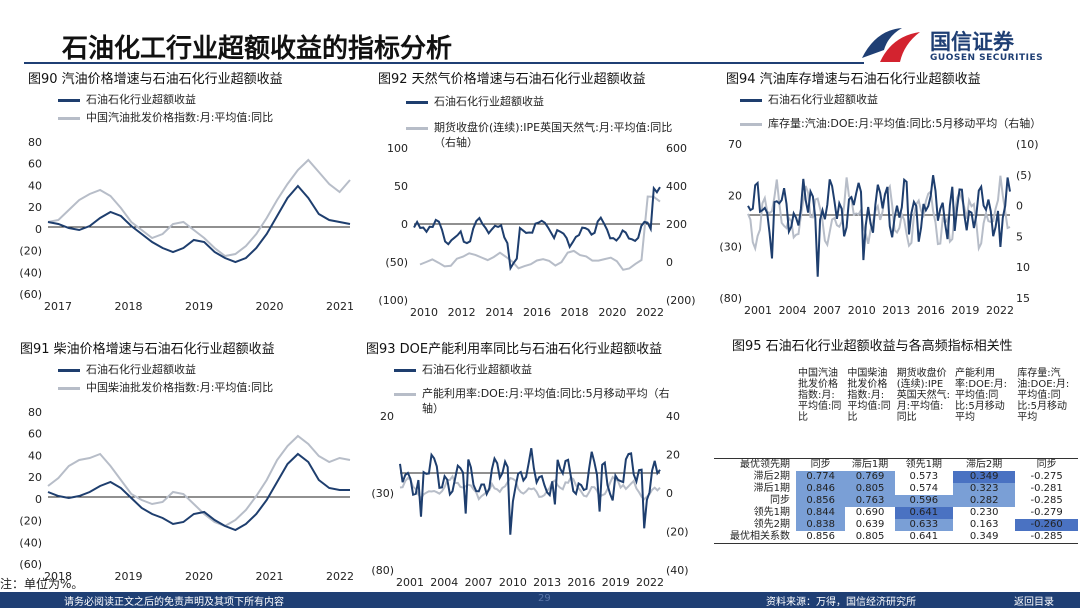  Describe the element at coordinates (174, 602) in the screenshot. I see `footer-disclaimer: 请务必阅读正文之后的免责声明及其项下所有内容` at that location.